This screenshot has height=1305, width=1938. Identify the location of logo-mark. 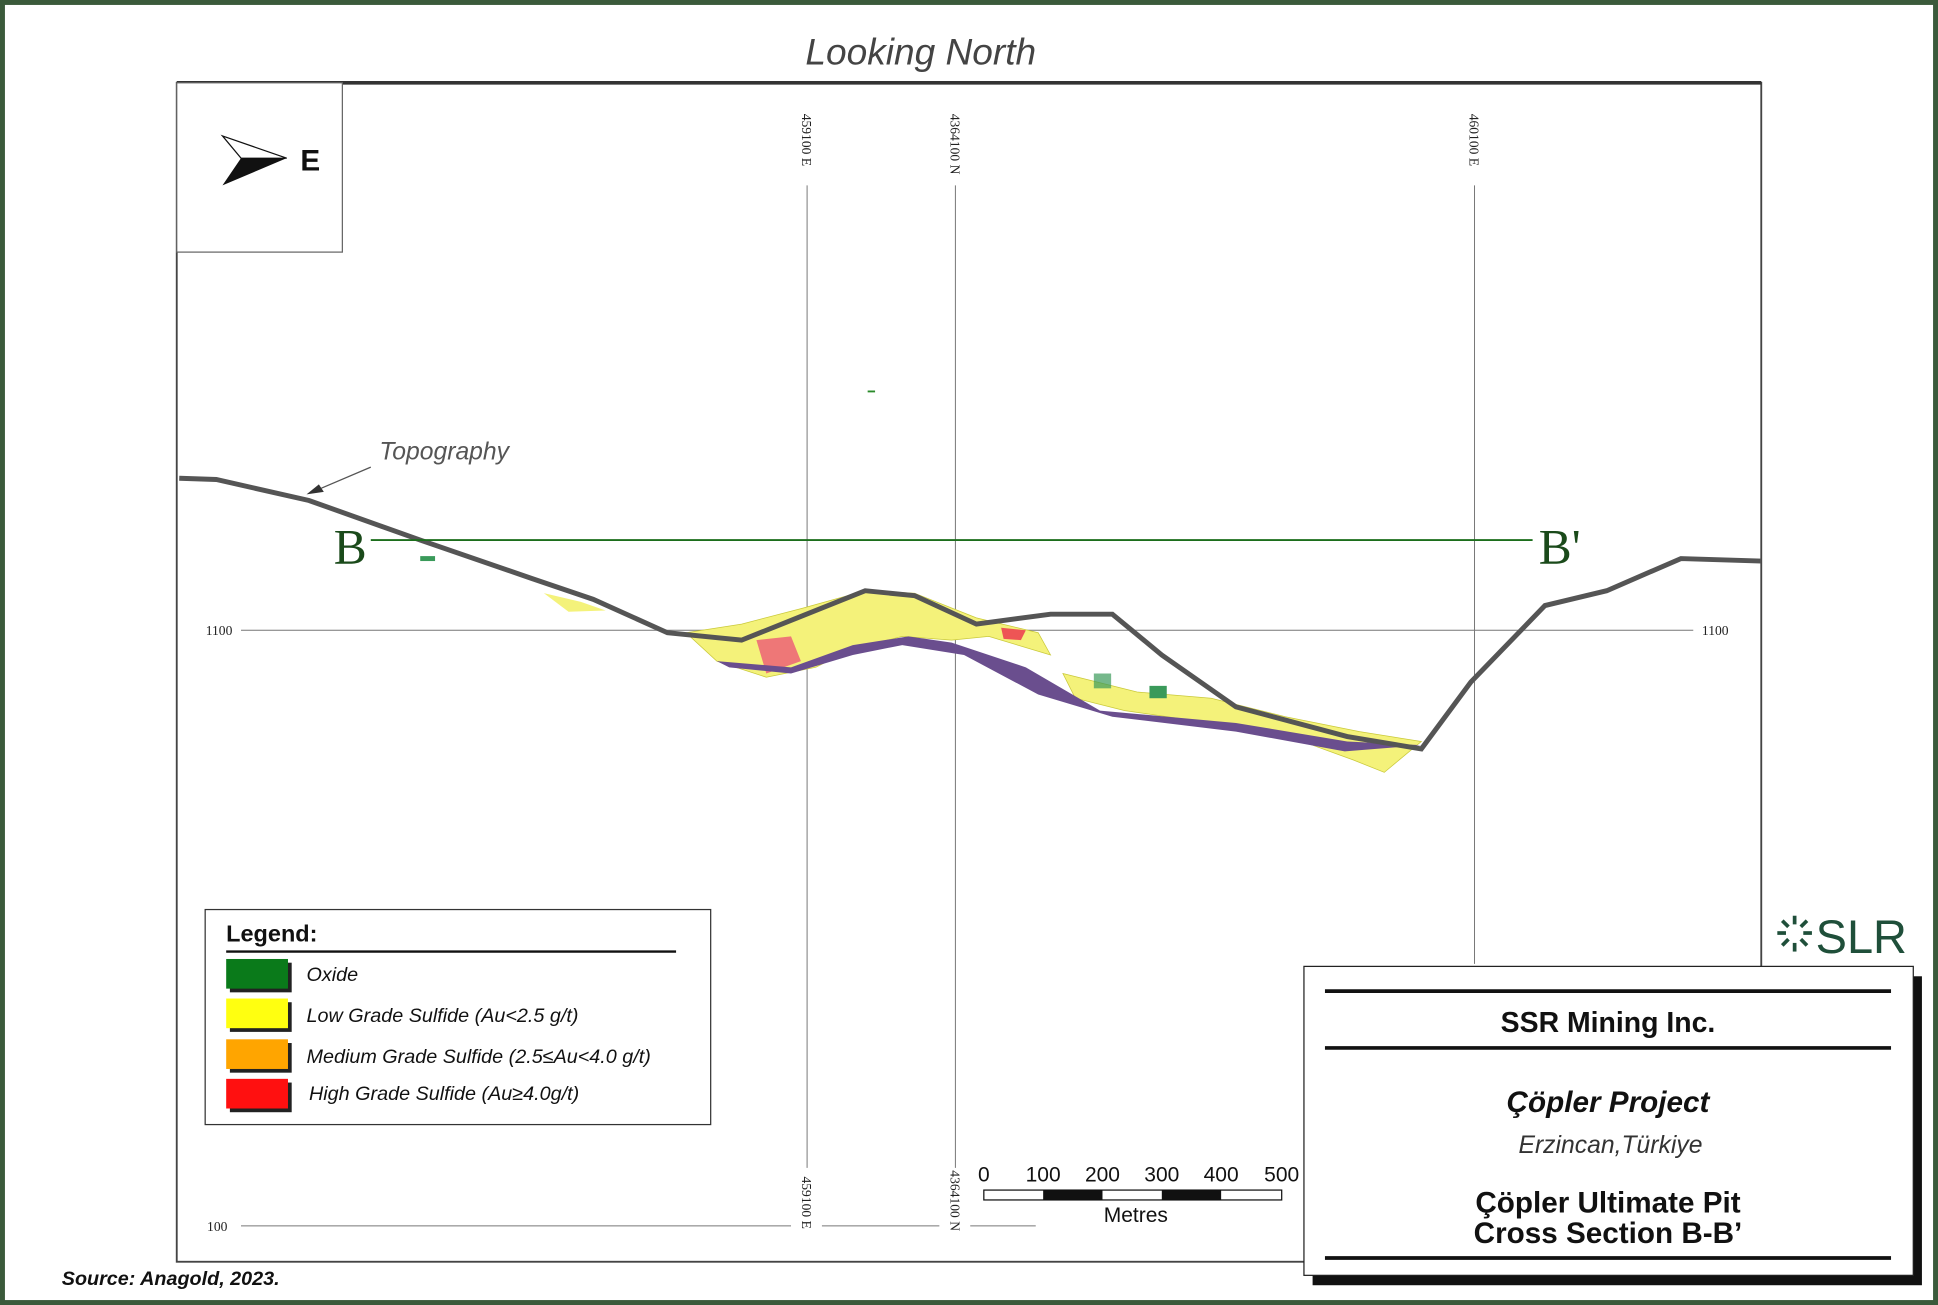
(1794, 933).